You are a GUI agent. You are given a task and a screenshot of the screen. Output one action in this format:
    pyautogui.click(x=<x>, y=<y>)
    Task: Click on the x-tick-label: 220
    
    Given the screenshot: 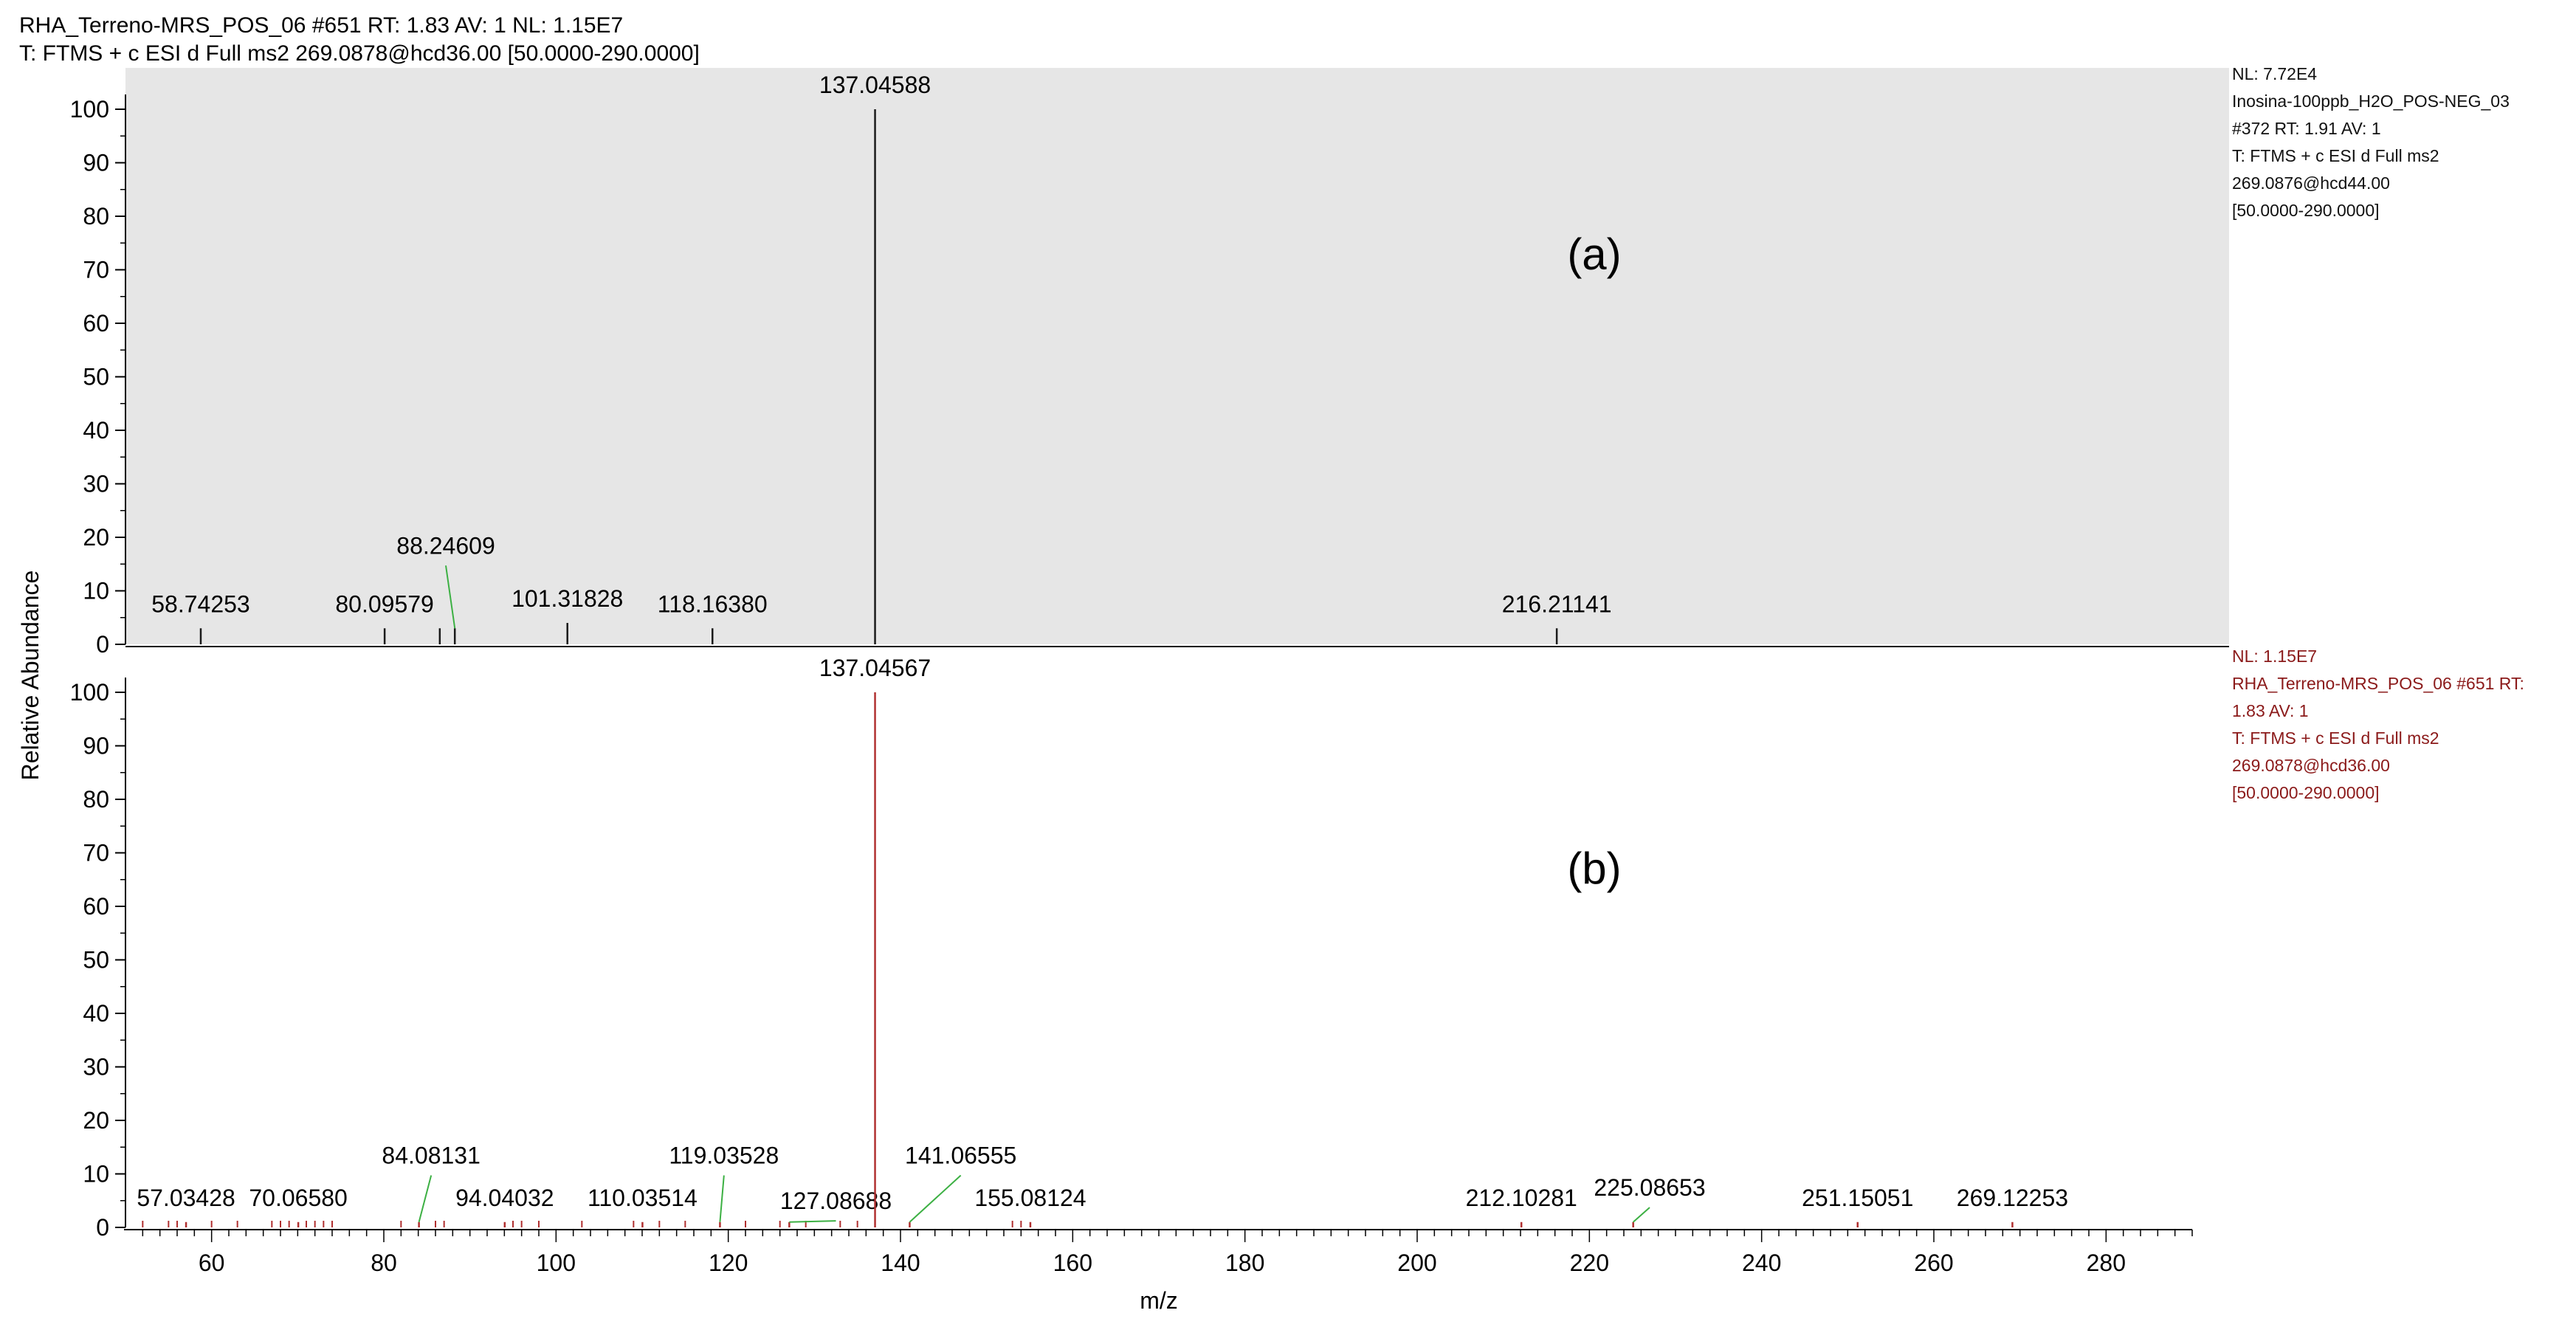 What is the action you would take?
    pyautogui.click(x=1589, y=1263)
    